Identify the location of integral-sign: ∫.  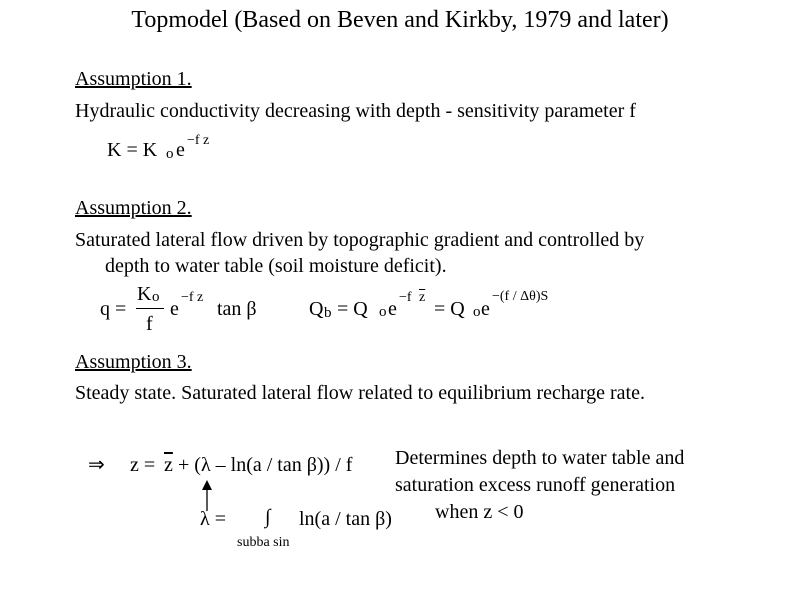
(268, 517).